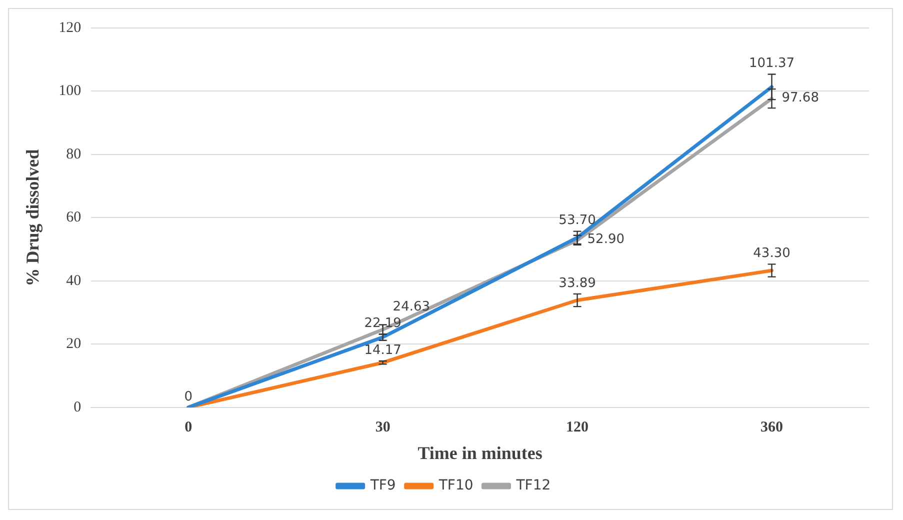 The height and width of the screenshot is (520, 903). What do you see at coordinates (32, 217) in the screenshot?
I see `y-axis-title: % Drug dissolved` at bounding box center [32, 217].